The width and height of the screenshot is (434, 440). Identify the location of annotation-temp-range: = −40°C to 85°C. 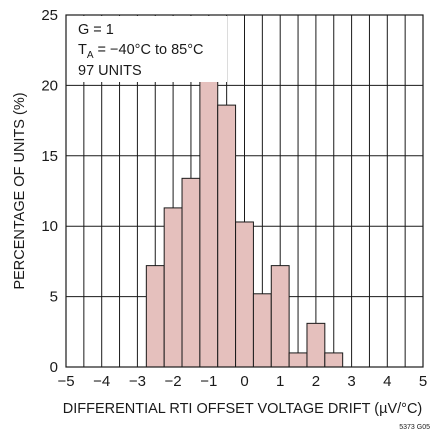
(149, 50).